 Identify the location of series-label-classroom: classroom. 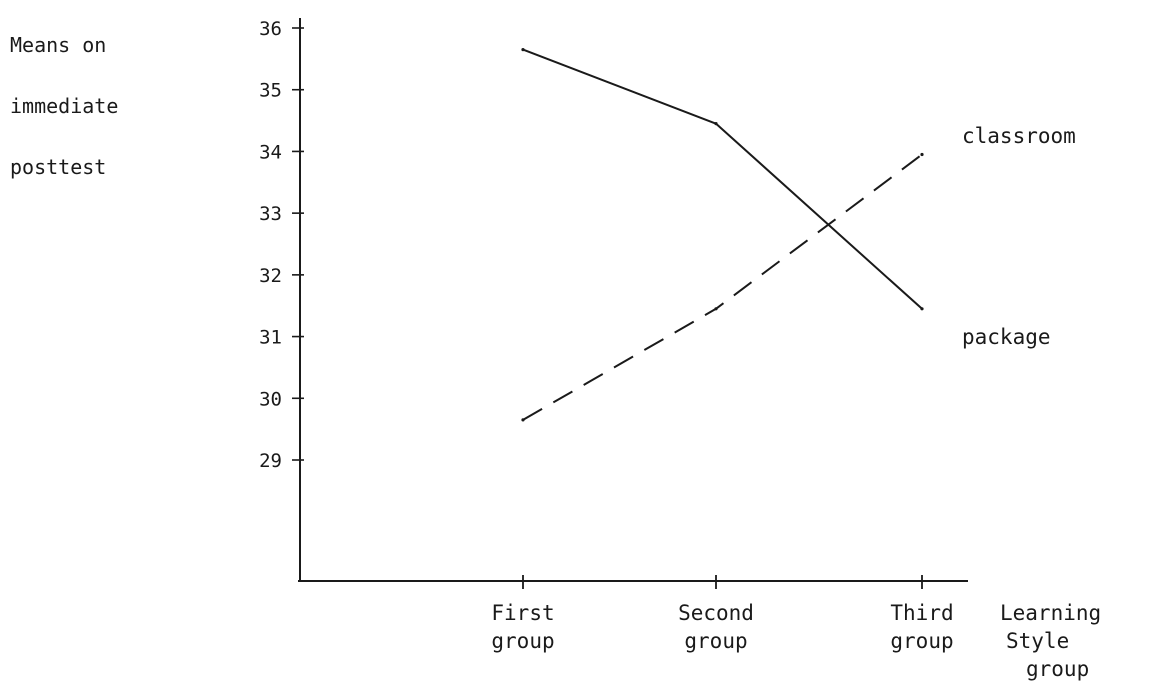
(1019, 136).